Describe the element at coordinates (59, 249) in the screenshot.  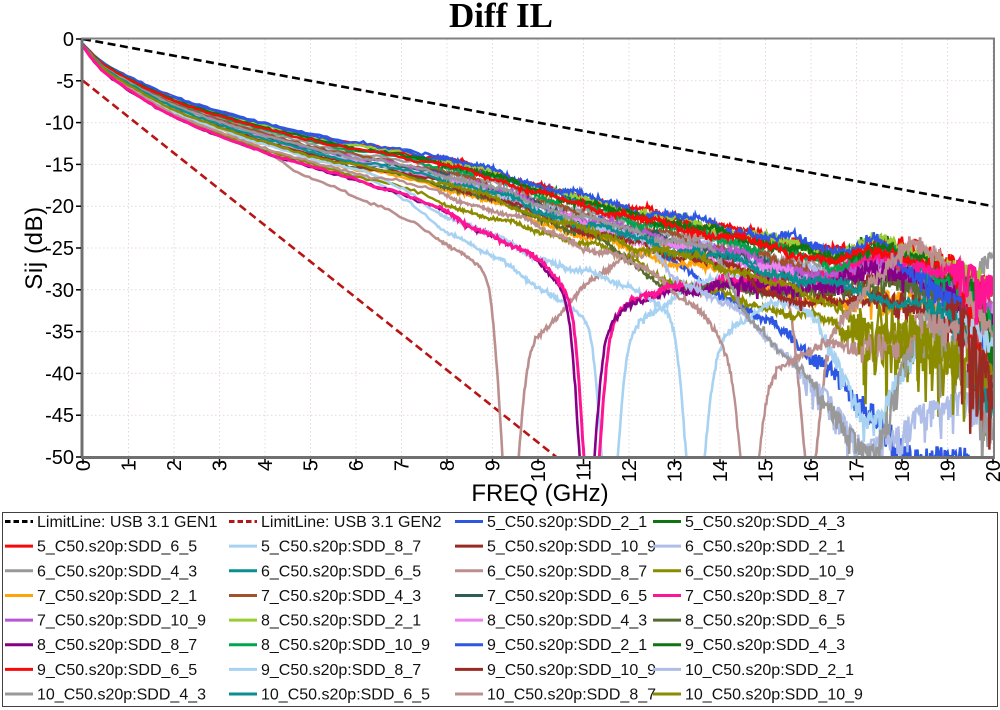
I see `svg-text: -25` at that location.